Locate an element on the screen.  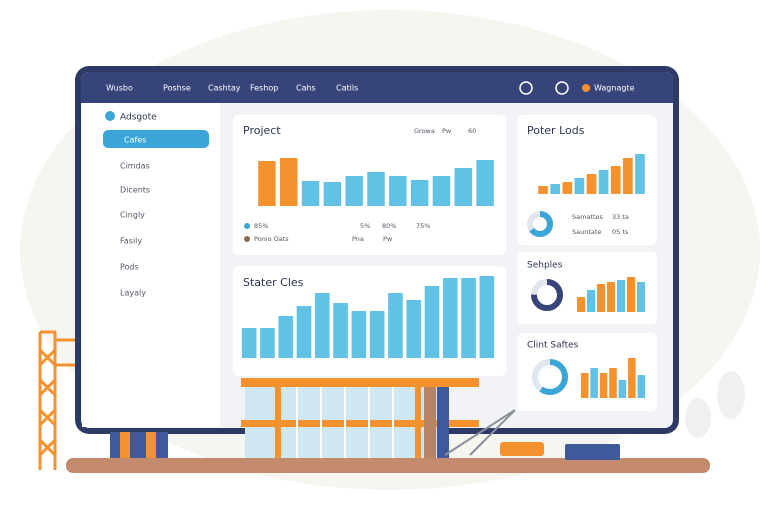
active-item-bg is located at coordinates (156, 139).